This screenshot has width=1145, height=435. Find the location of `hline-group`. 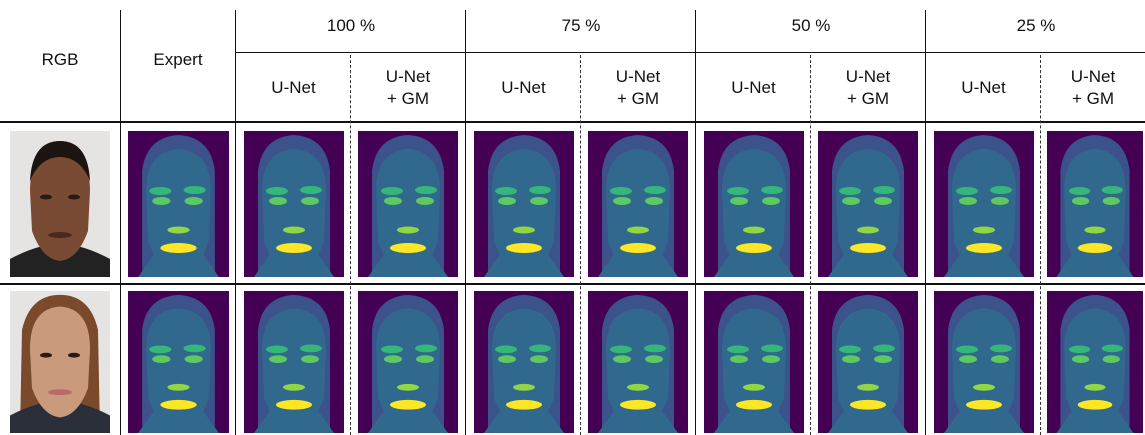

hline-group is located at coordinates (690, 52).